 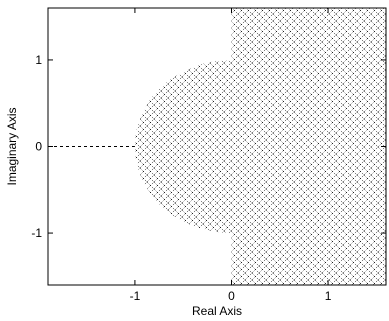 I want to click on x-tick-label: -1, so click(x=135, y=296).